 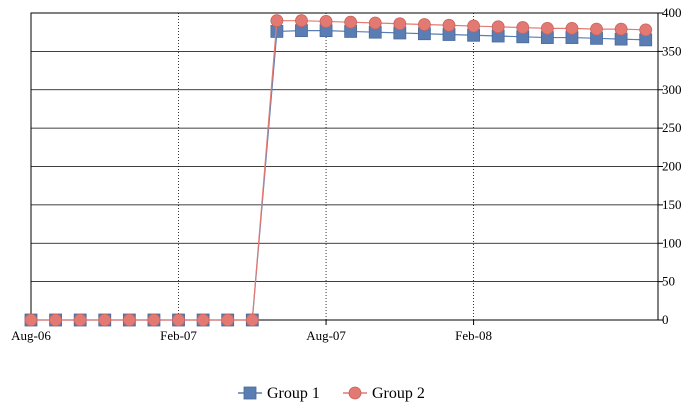 I want to click on y-tick-label: 150, so click(x=672, y=204).